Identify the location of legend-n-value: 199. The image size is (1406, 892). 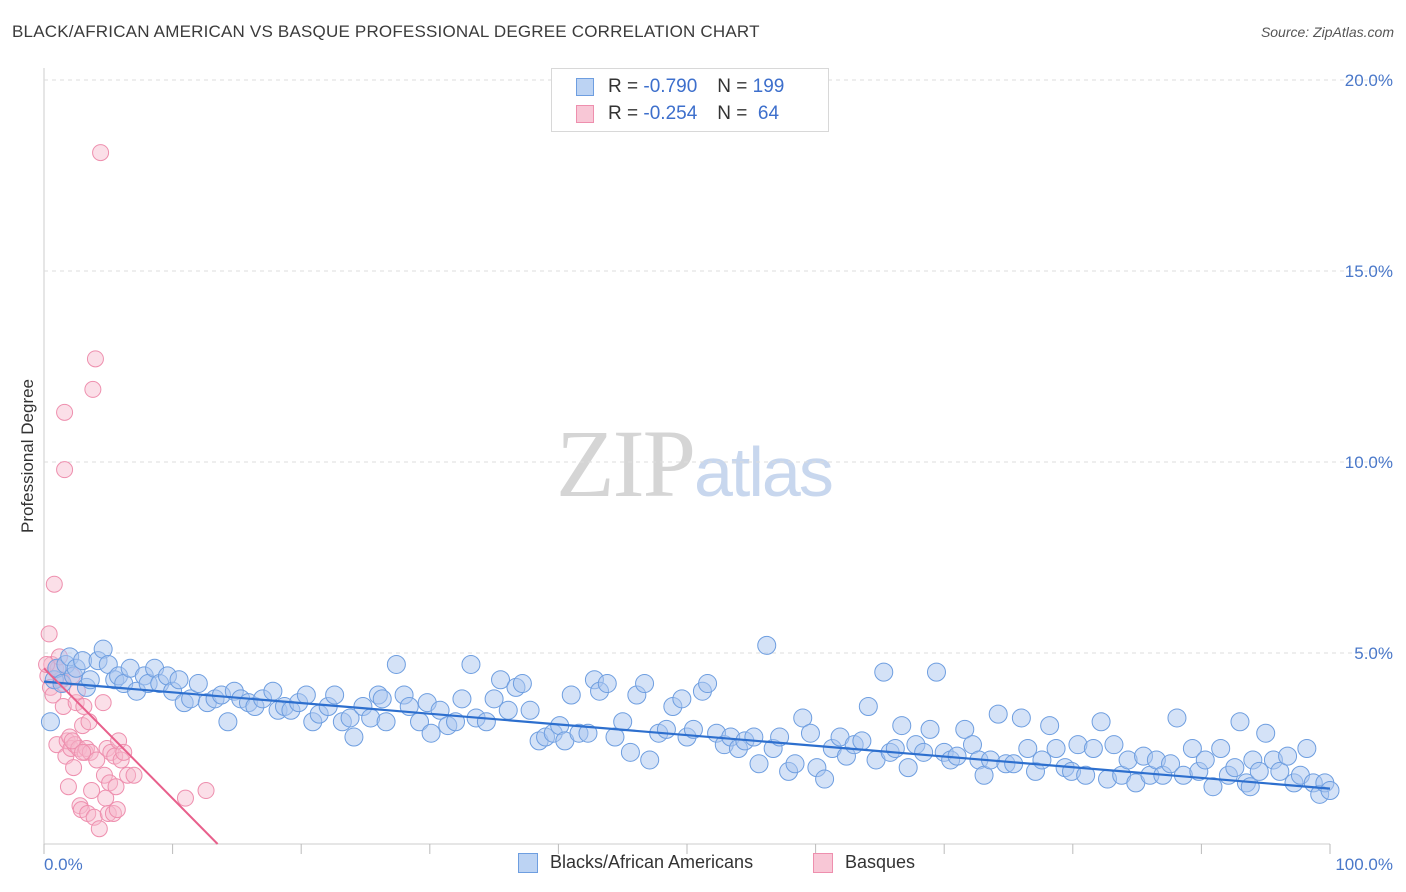
(768, 86).